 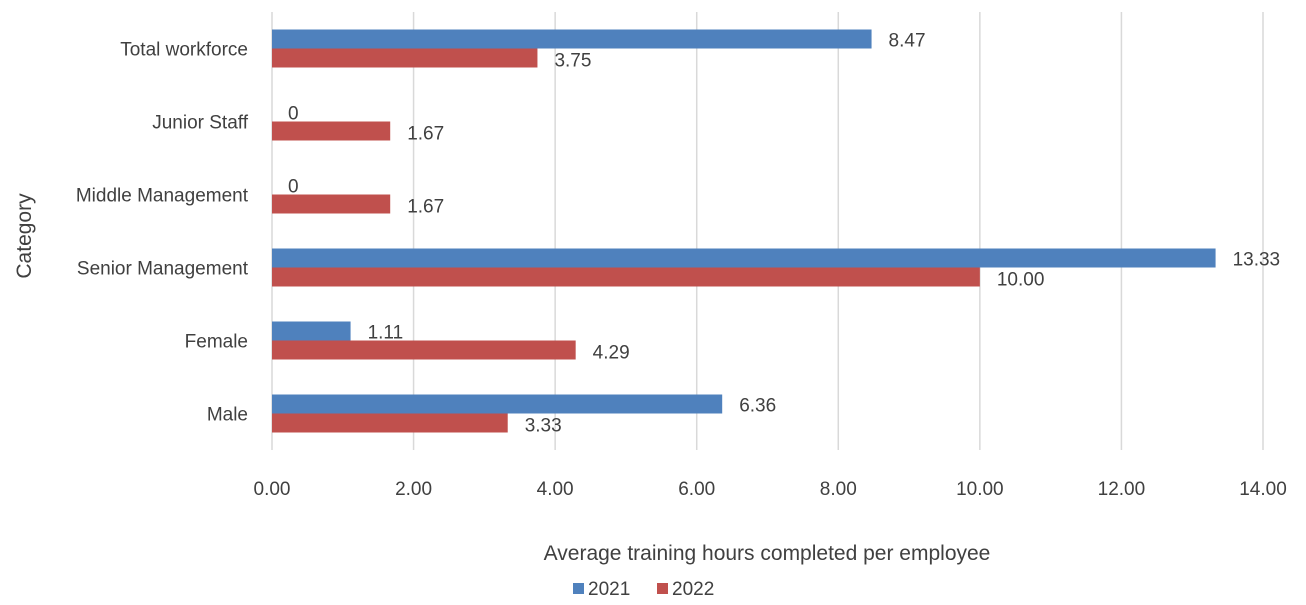 What do you see at coordinates (1021, 280) in the screenshot?
I see `data-label-2022: 10.00` at bounding box center [1021, 280].